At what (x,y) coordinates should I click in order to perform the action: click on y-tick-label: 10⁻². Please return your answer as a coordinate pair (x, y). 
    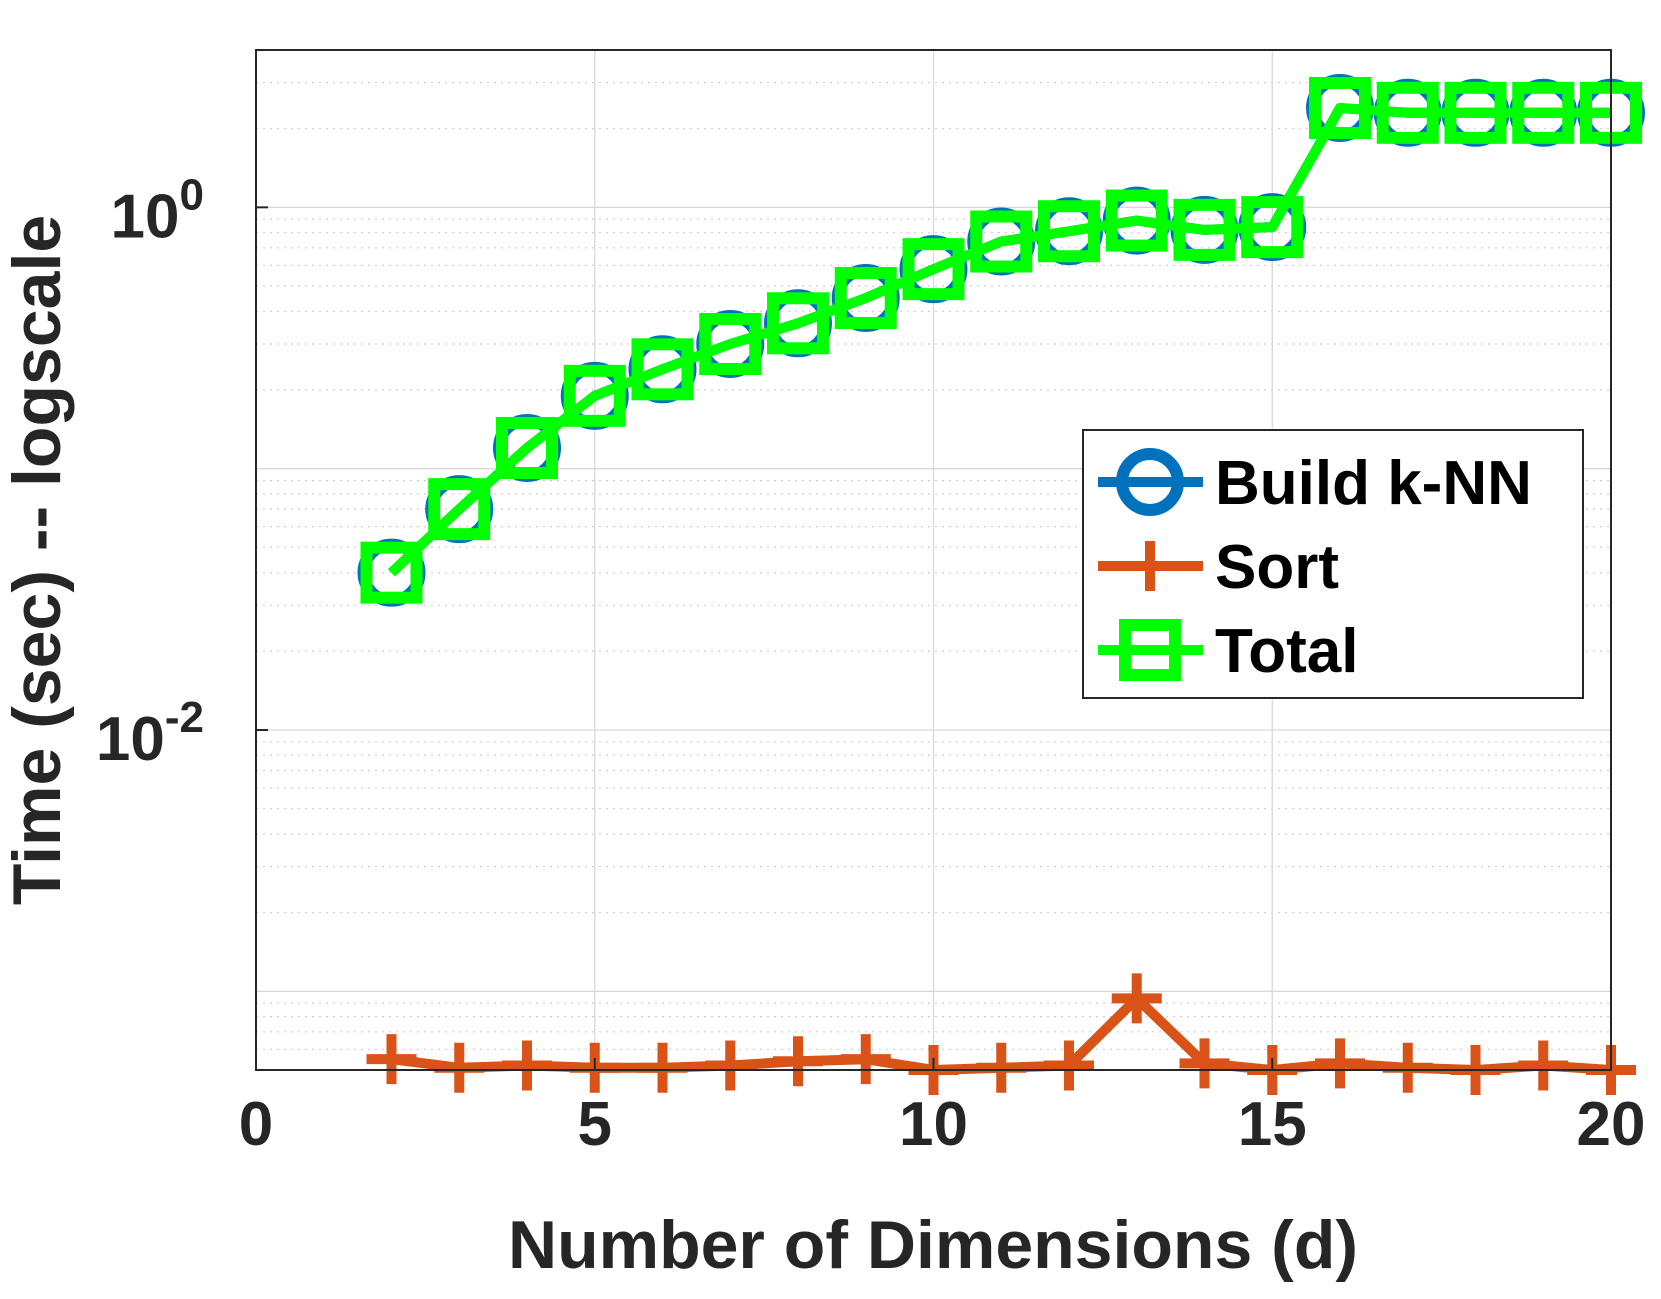
    Looking at the image, I should click on (150, 733).